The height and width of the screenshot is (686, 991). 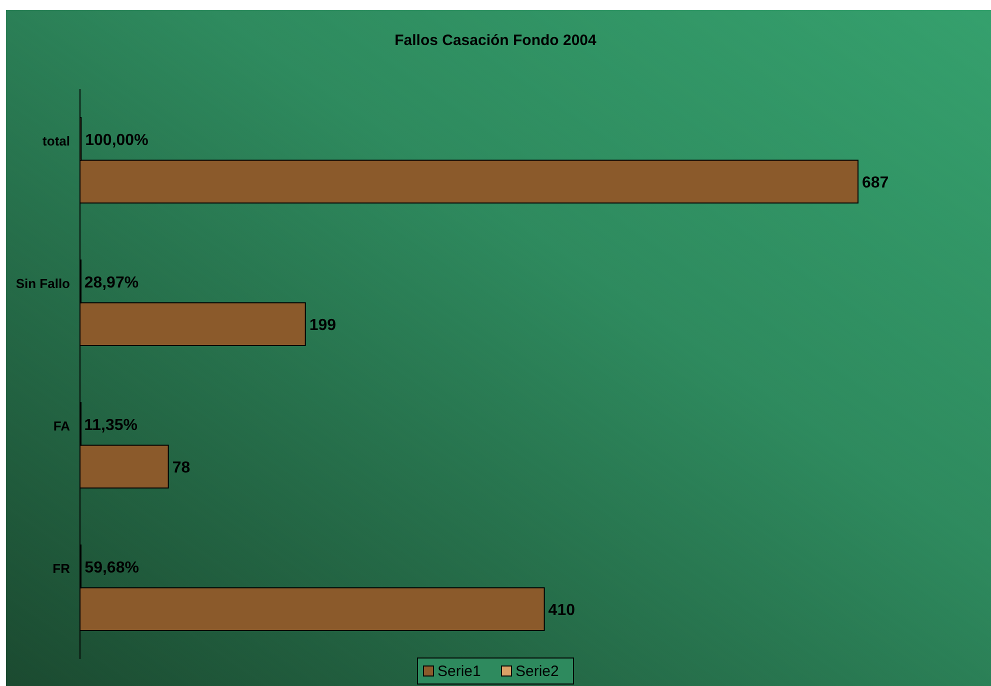 I want to click on data-label: 199, so click(x=322, y=325).